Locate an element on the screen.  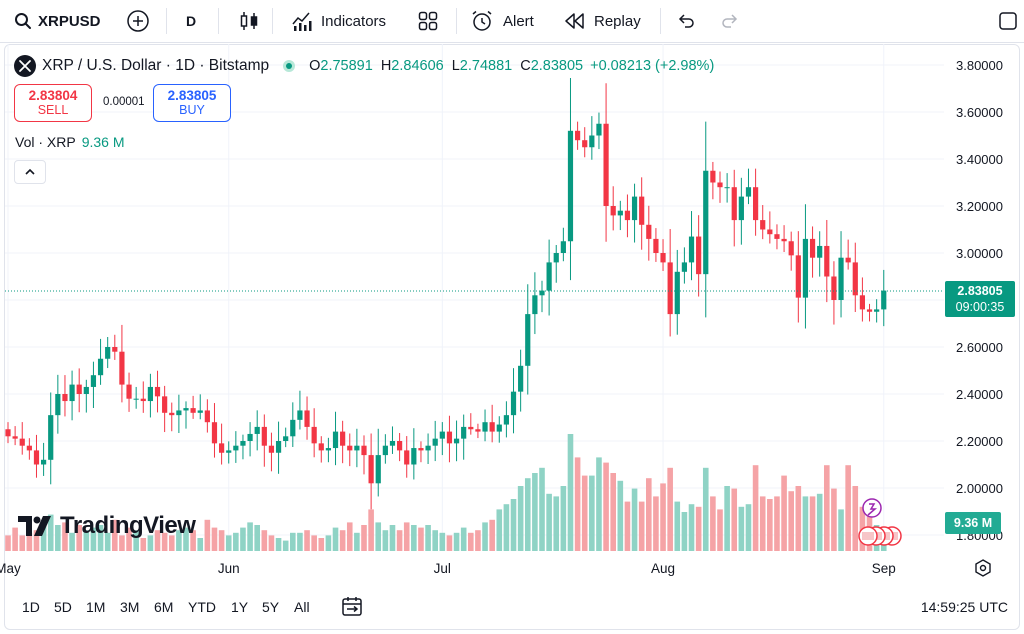
time-tick-label: Sep is located at coordinates (884, 568).